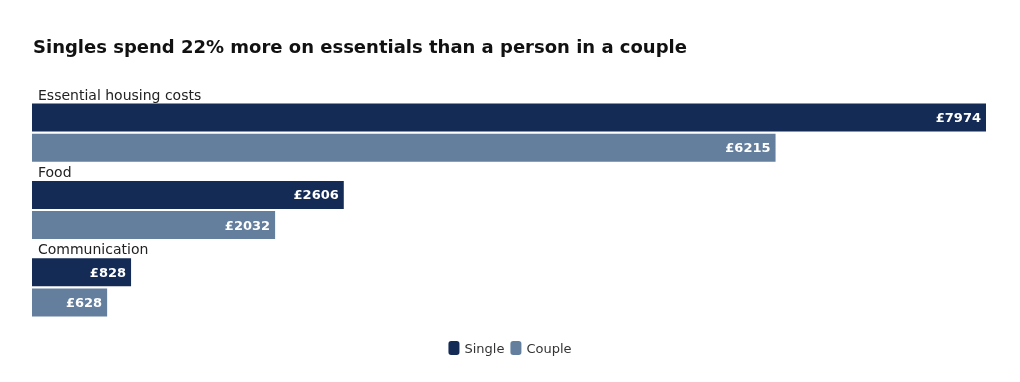  What do you see at coordinates (247, 225) in the screenshot?
I see `data-label: £2032` at bounding box center [247, 225].